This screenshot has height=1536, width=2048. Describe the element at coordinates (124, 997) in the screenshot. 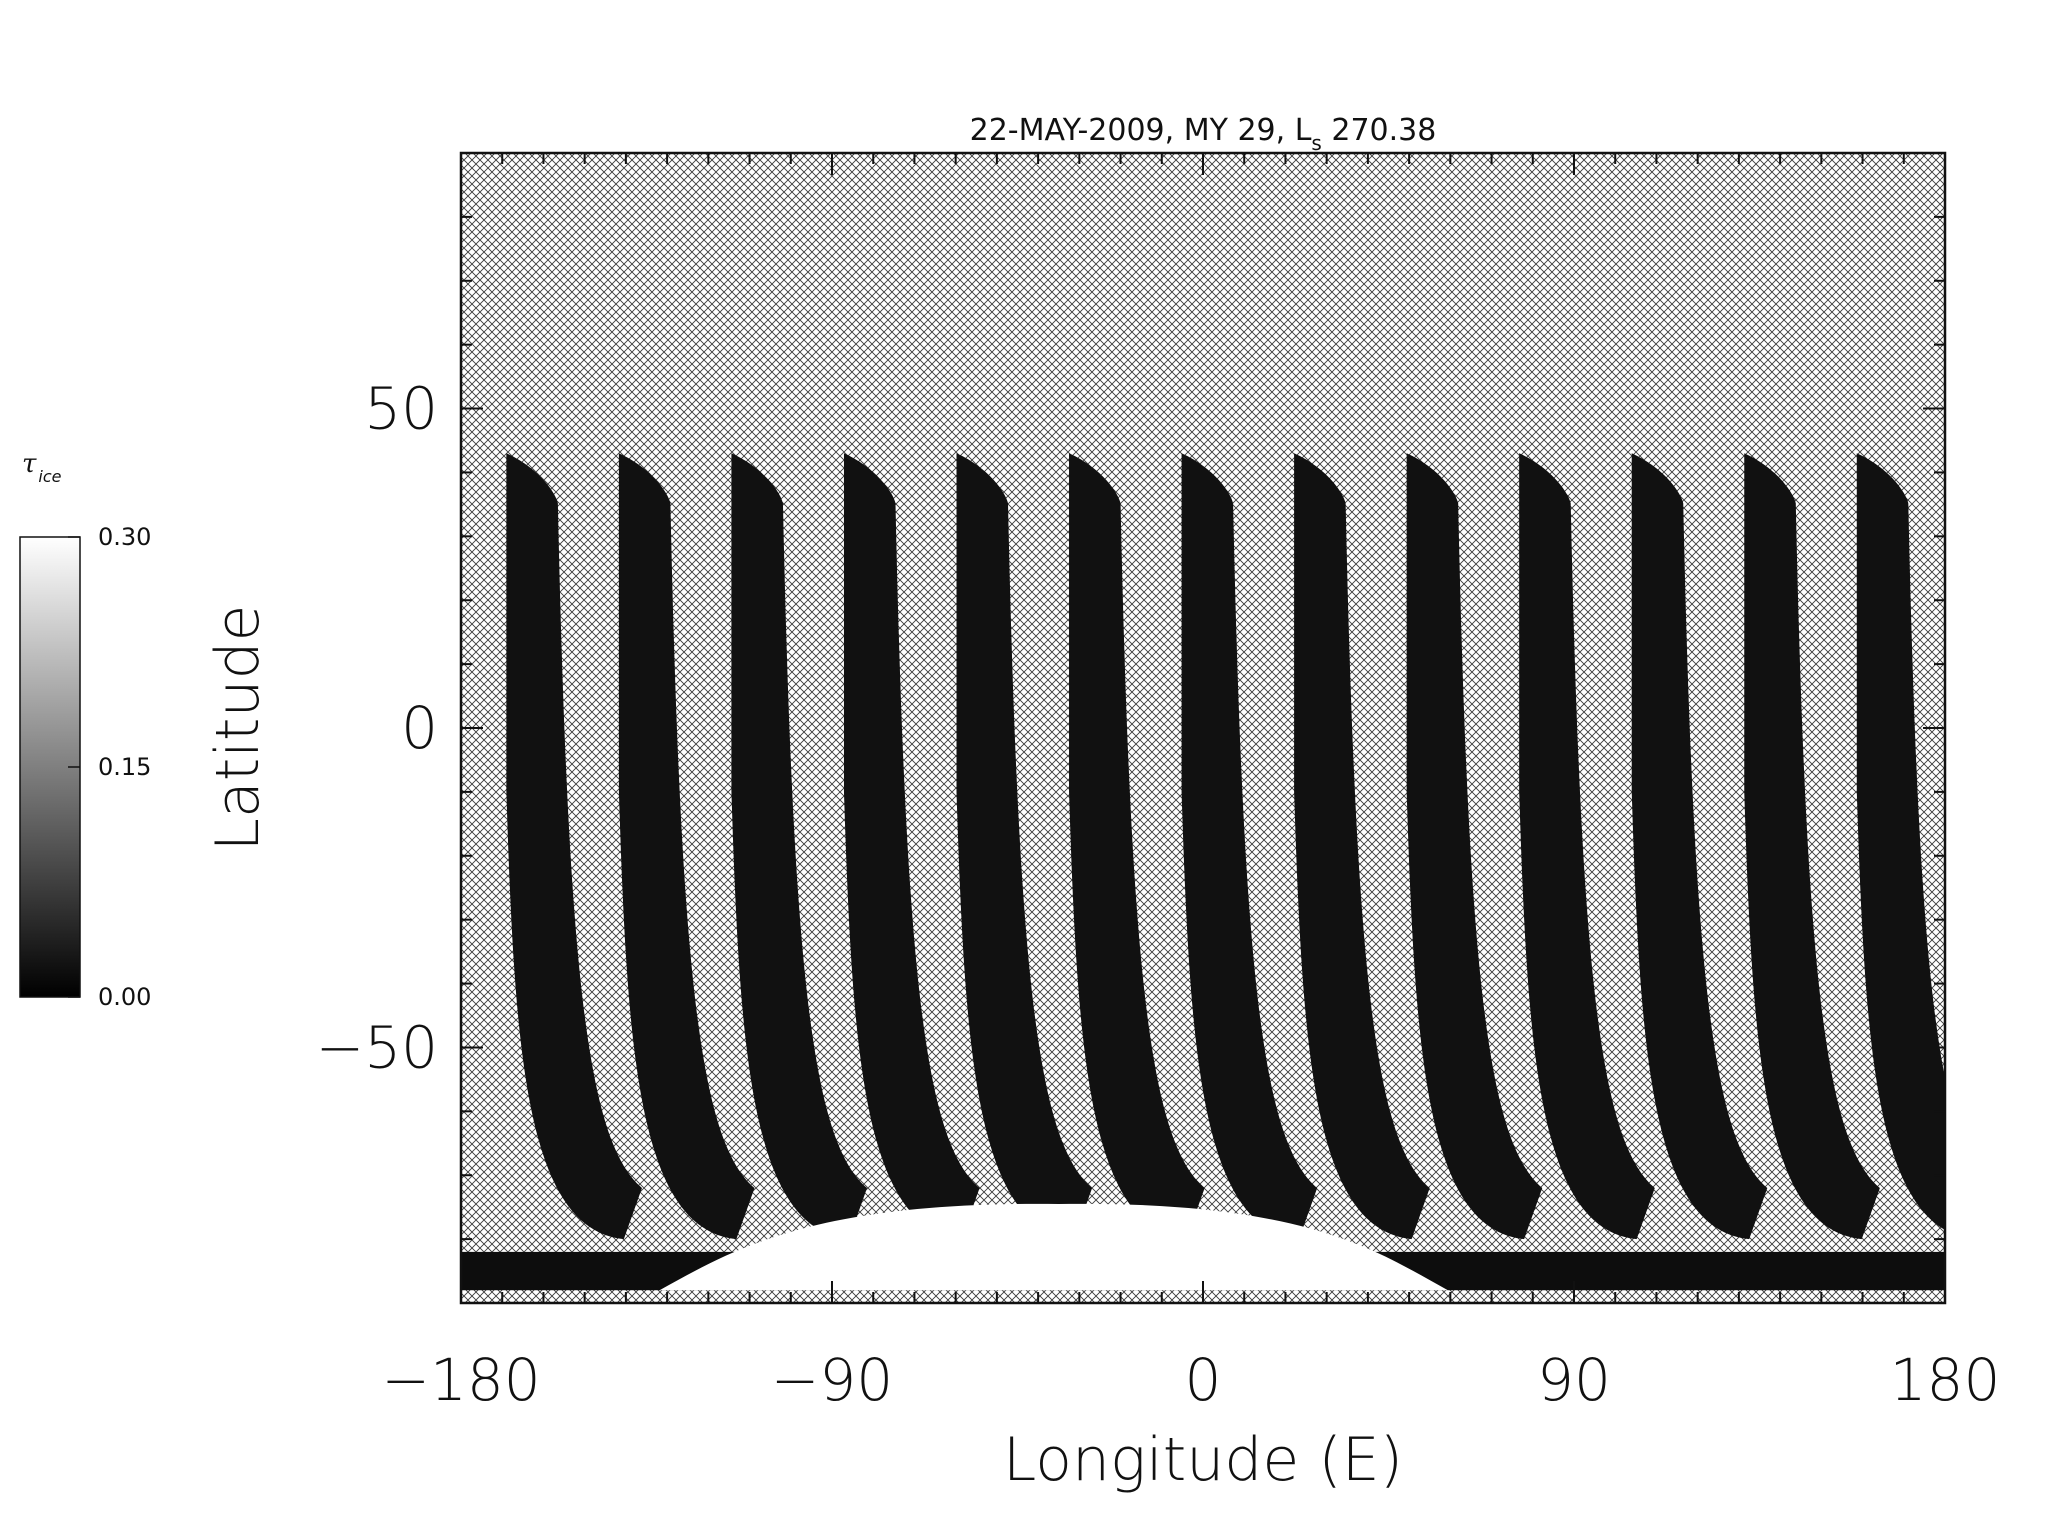

I see `colorbar-tick-label: 0.00` at that location.